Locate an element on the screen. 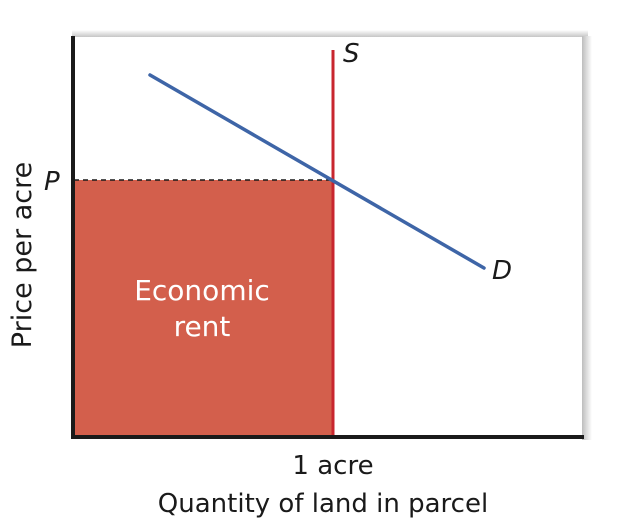  rent-label-line1: Economic is located at coordinates (202, 290).